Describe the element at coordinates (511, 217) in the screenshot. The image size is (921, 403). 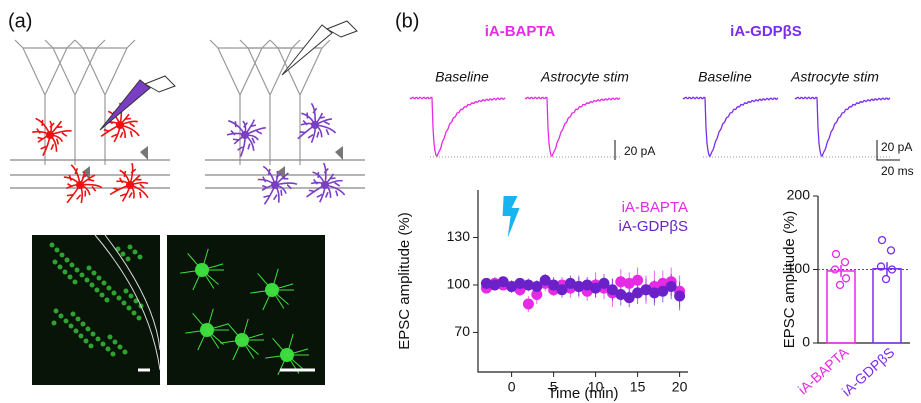
I see `stimulus-bolt` at that location.